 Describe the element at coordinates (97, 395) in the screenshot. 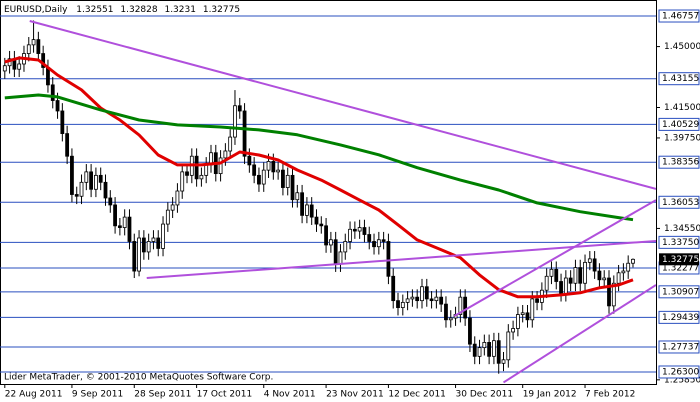

I see `x-tick-label: 9 Sep 2011` at that location.